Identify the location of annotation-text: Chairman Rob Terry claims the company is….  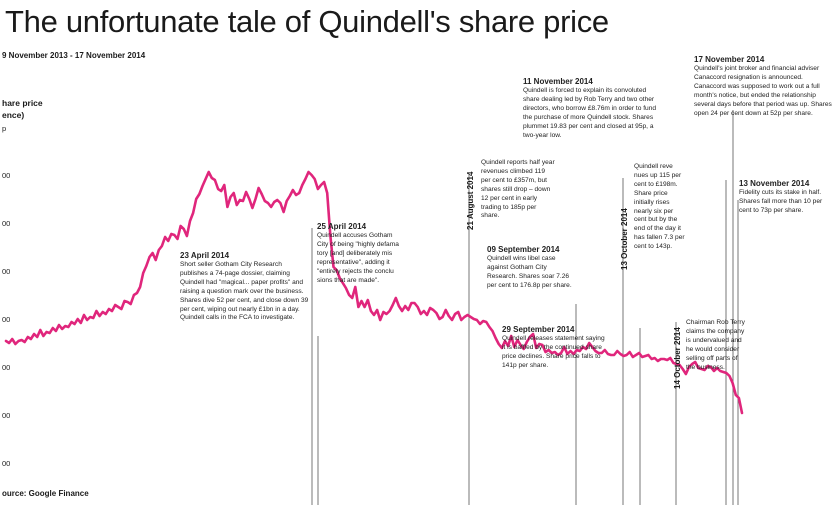
(715, 345).